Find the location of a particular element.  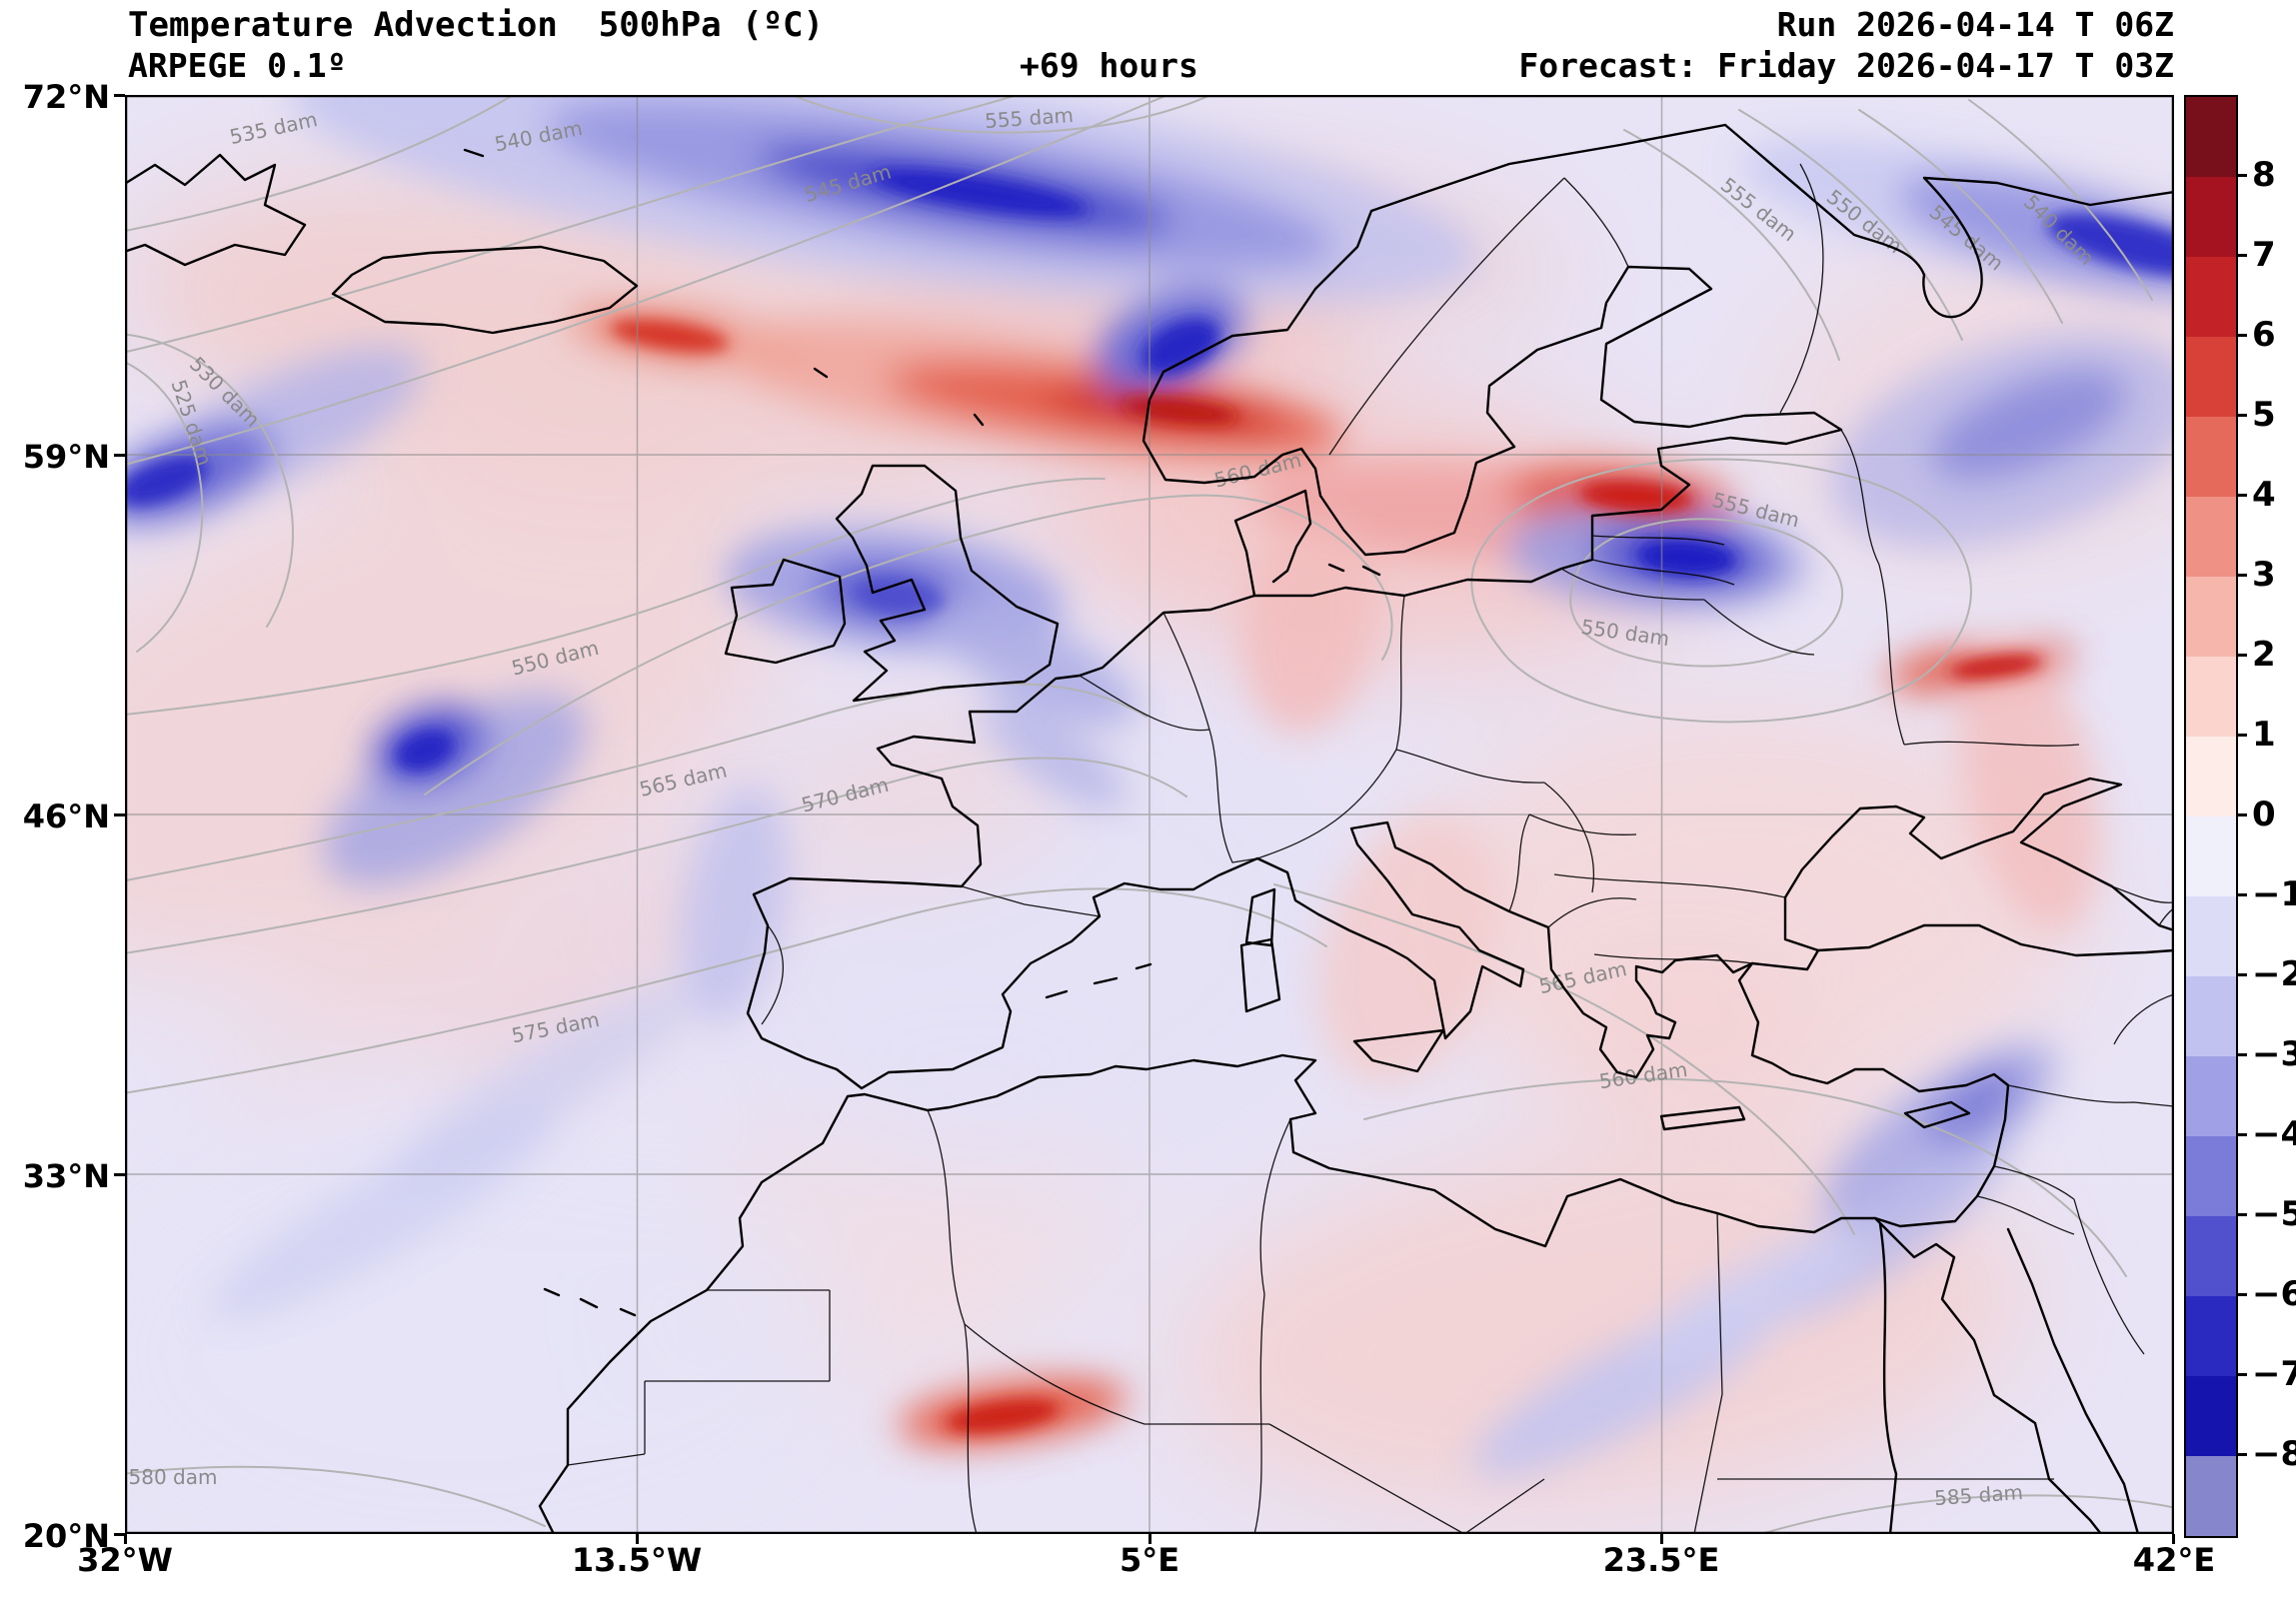

colorbar-tick-label: −3 is located at coordinates (2274, 1054).